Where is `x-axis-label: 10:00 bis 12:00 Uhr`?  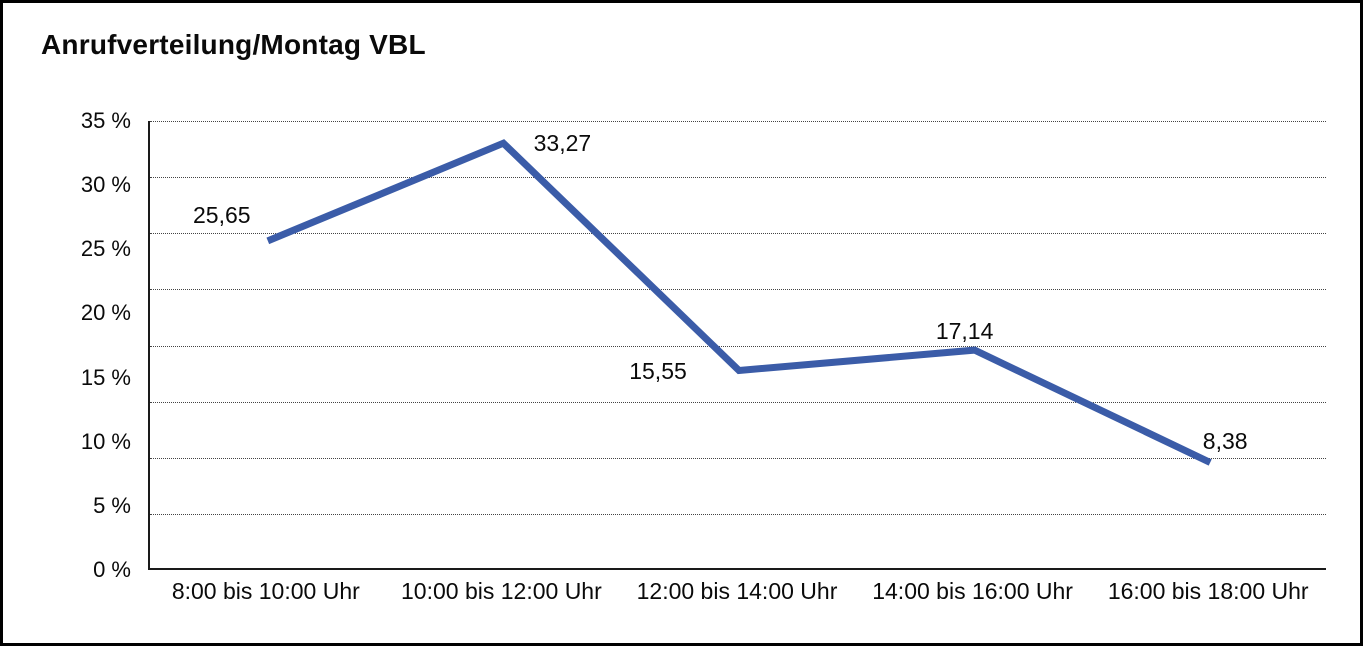 x-axis-label: 10:00 bis 12:00 Uhr is located at coordinates (501, 591).